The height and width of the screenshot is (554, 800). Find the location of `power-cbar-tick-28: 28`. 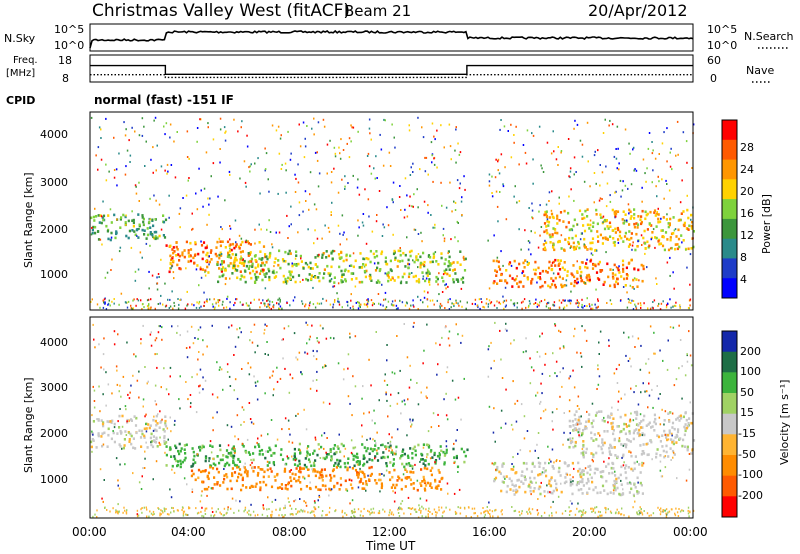

power-cbar-tick-28: 28 is located at coordinates (747, 147).